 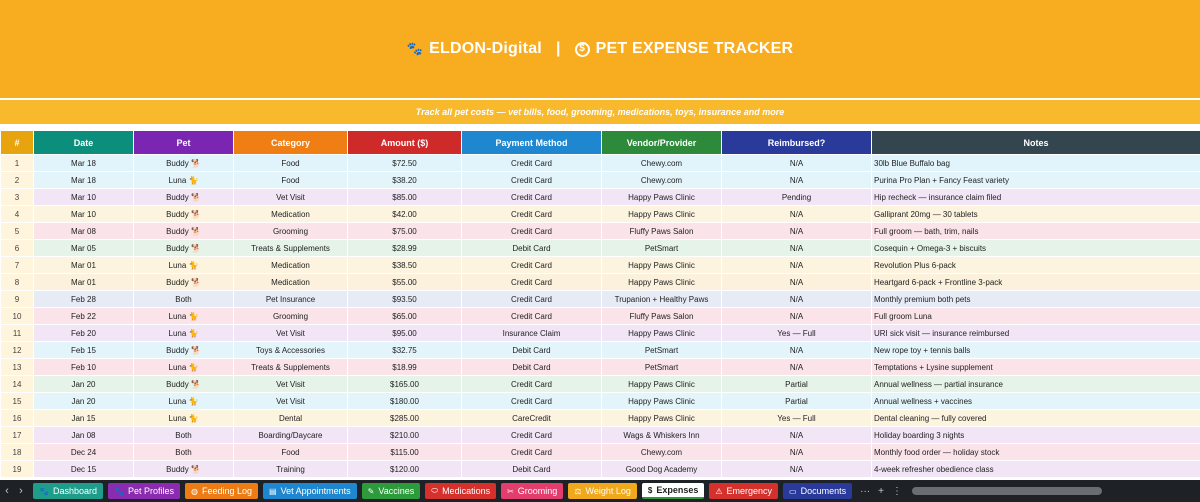 What do you see at coordinates (661, 350) in the screenshot?
I see `cell-vendor: PetSmart` at bounding box center [661, 350].